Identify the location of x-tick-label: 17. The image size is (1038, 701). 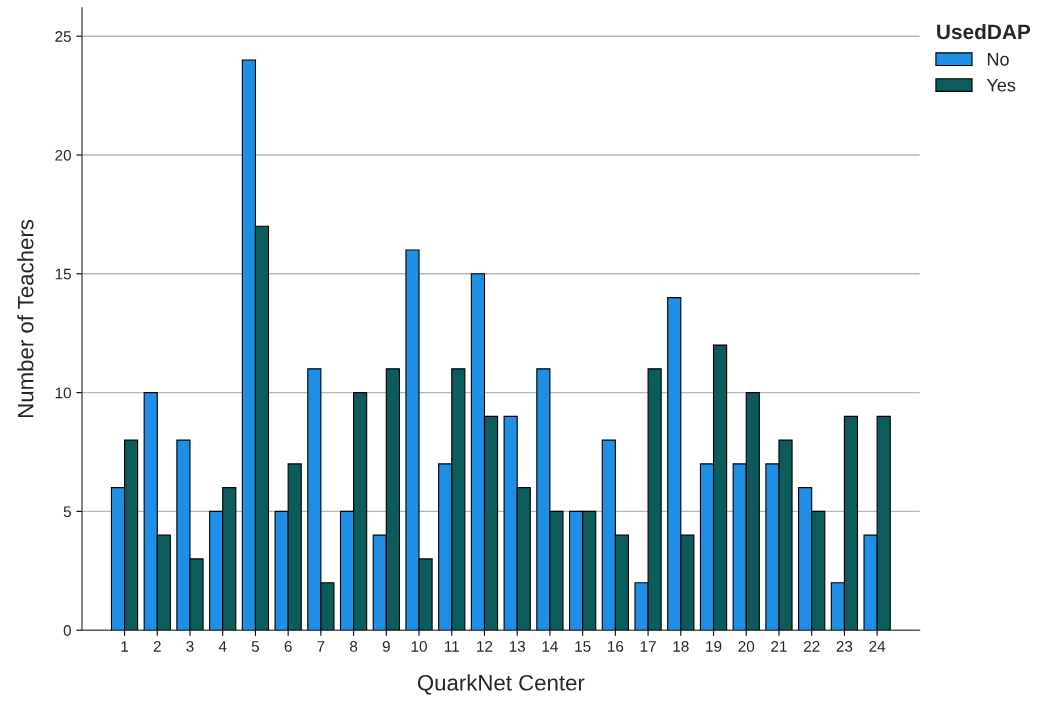
(648, 646).